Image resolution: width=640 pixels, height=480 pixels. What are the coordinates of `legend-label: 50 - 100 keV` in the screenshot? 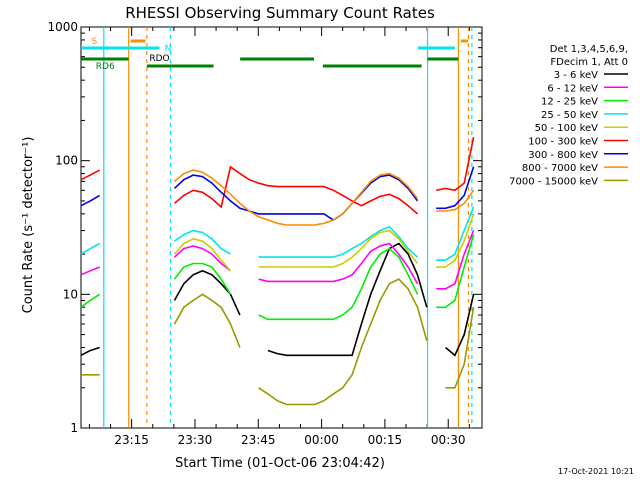 It's located at (567, 128).